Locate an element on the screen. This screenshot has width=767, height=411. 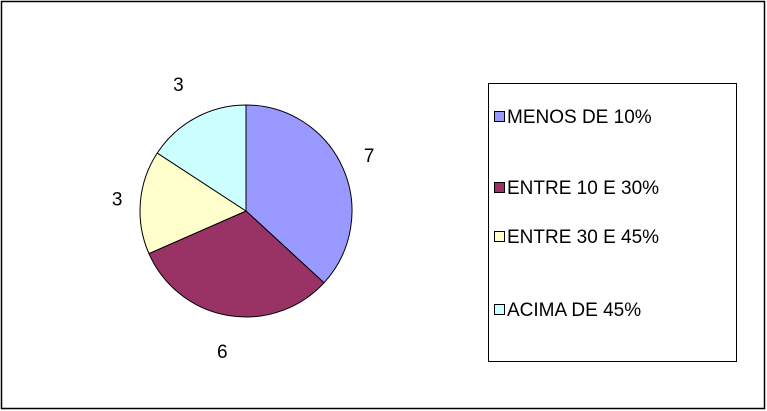
legend-label: ENTRE 30 E 45% is located at coordinates (583, 237).